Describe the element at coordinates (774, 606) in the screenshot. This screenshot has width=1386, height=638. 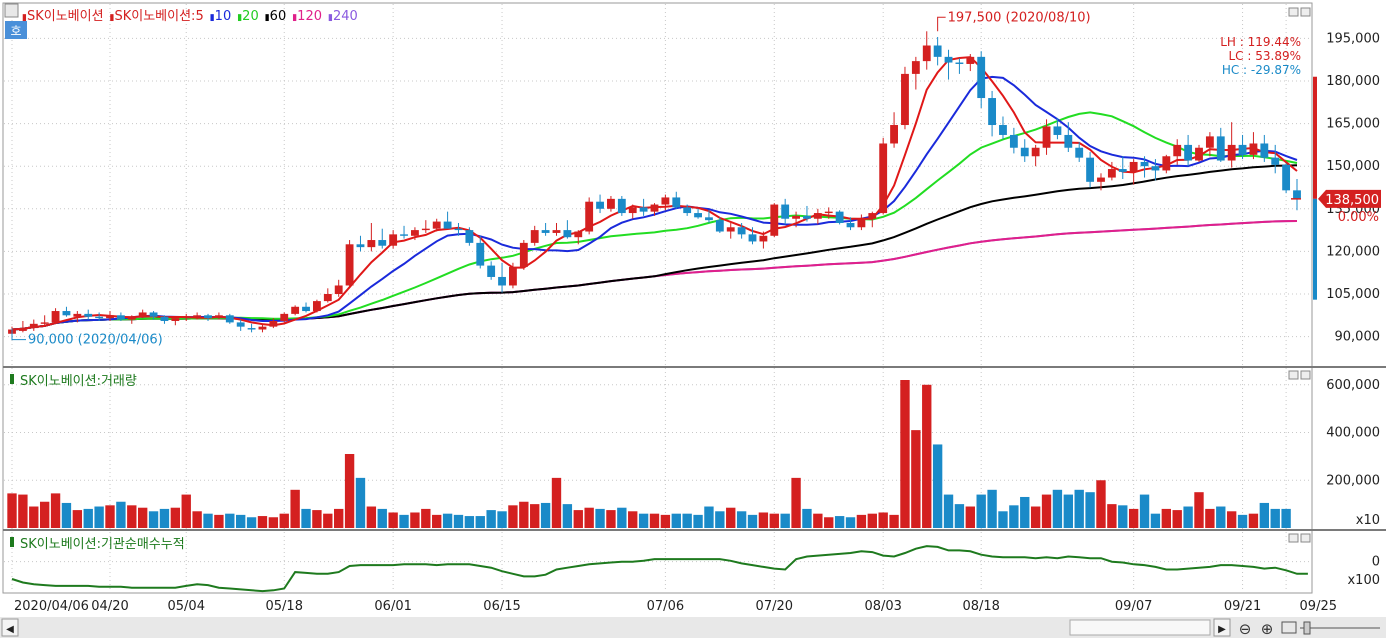
I see `date-tick-label: 07/20` at that location.